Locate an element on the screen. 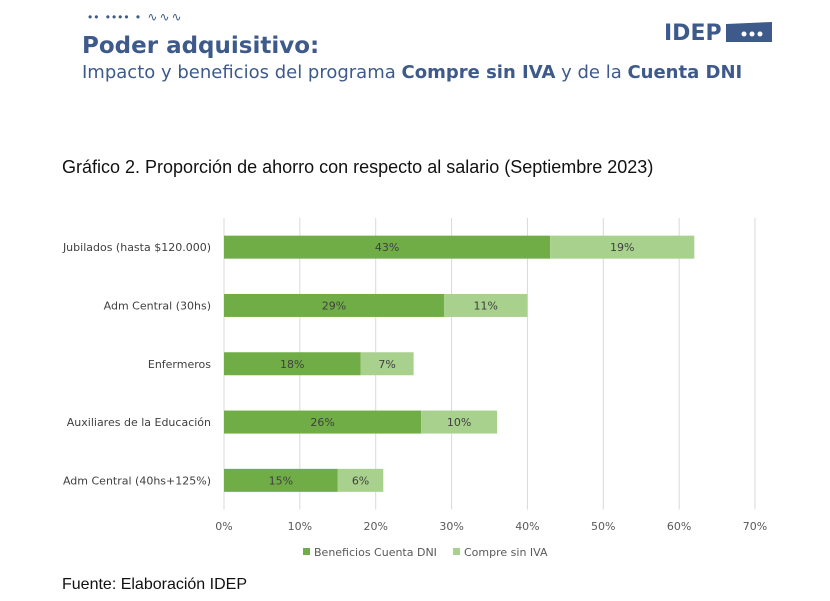 This screenshot has width=830, height=601. data-label: 29% is located at coordinates (334, 305).